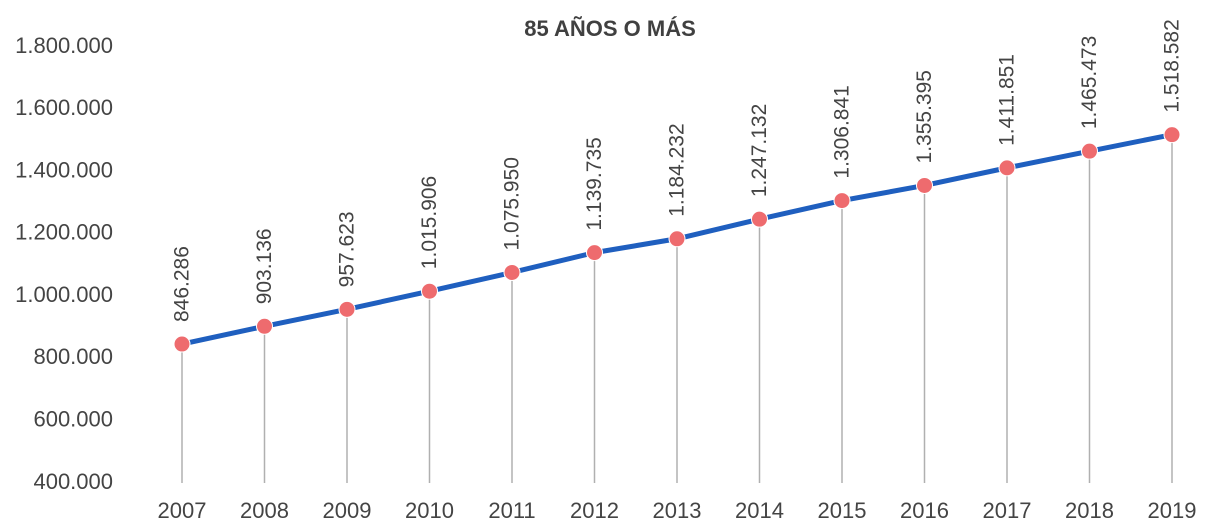  I want to click on data-label: 903.136, so click(264, 266).